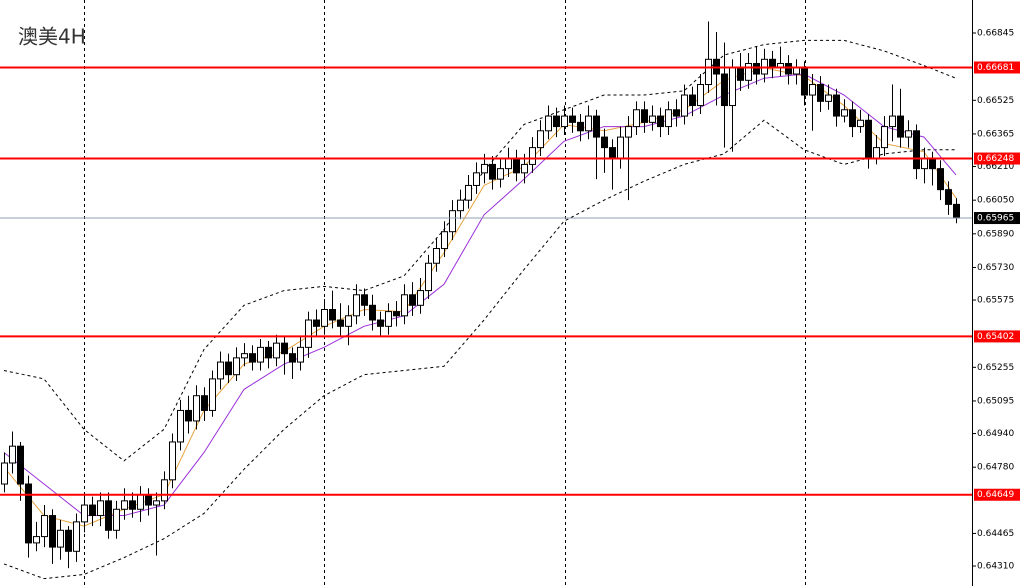  Describe the element at coordinates (52, 37) in the screenshot. I see `chart-title: 澳美4H` at that location.